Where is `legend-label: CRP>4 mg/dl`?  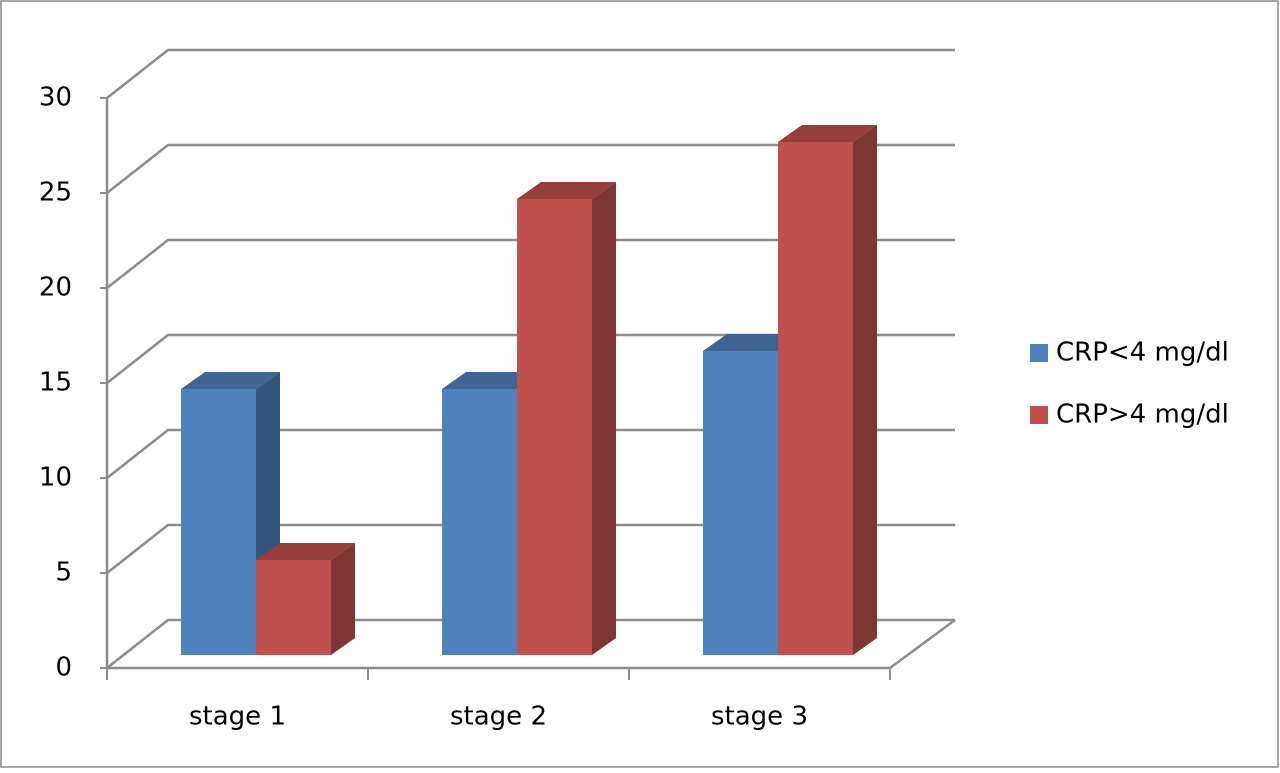 legend-label: CRP>4 mg/dl is located at coordinates (1142, 415).